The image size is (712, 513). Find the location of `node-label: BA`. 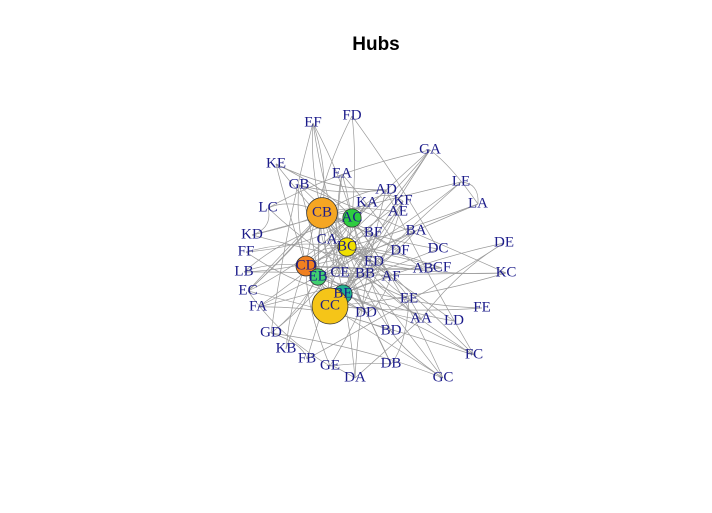

node-label: BA is located at coordinates (416, 230).